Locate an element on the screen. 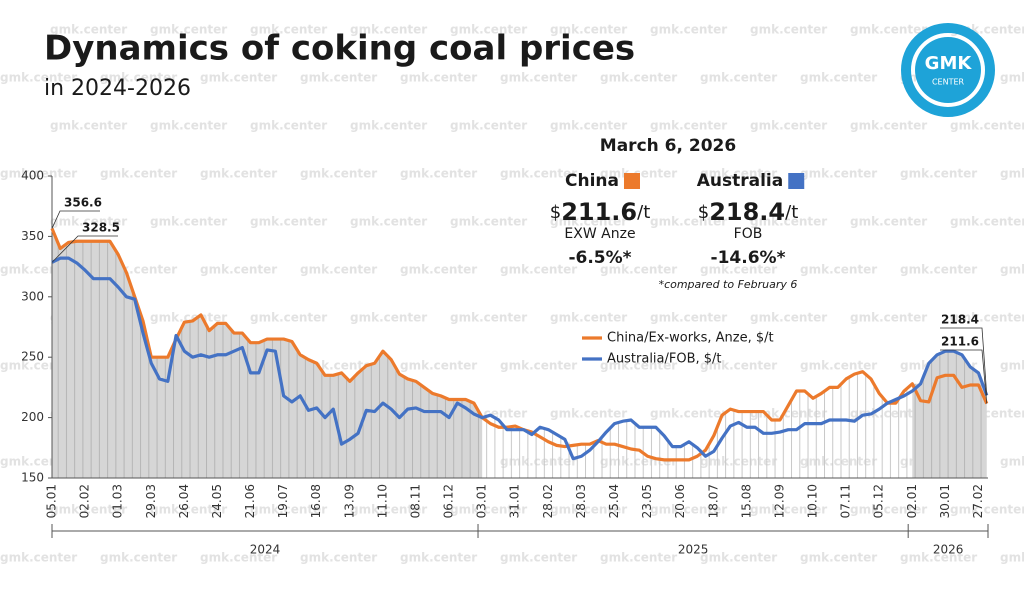 This screenshot has height=589, width=1024. panel-change: -14.6%* is located at coordinates (748, 258).